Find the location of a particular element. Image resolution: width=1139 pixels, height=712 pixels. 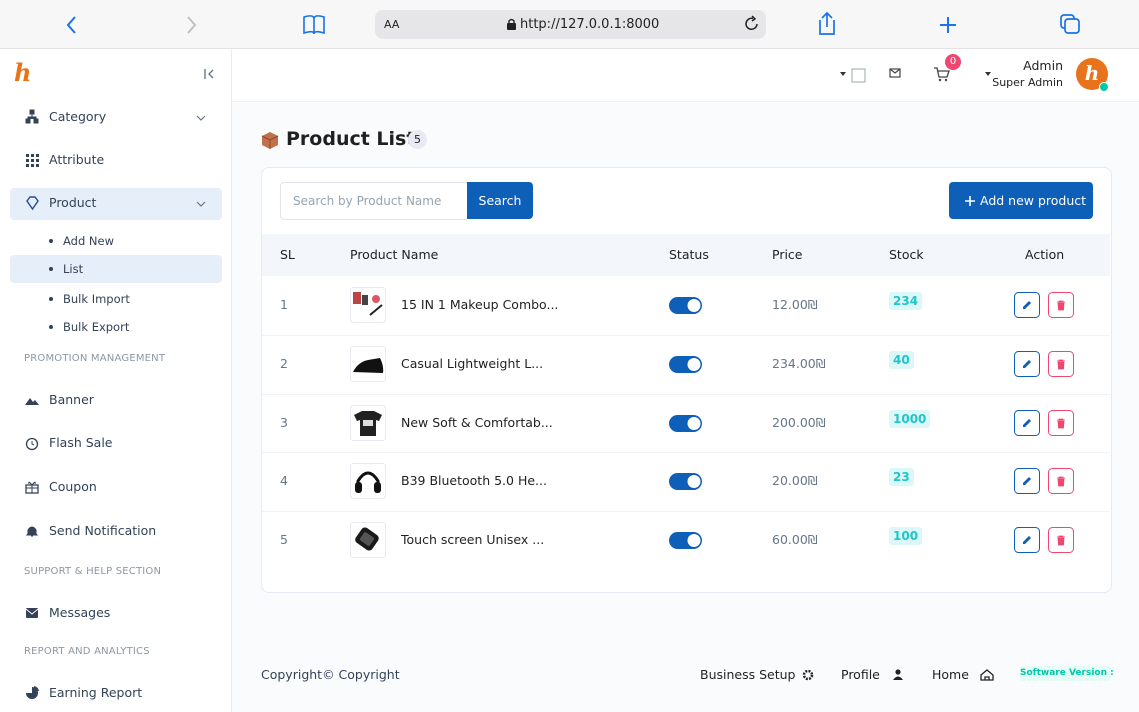

add-product-label: Add new product is located at coordinates (1033, 200).